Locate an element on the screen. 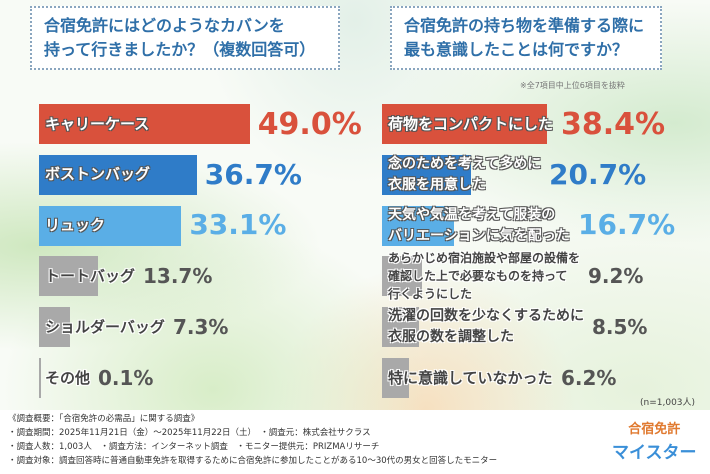 This screenshot has height=474, width=710. bar-row: キャリーケース 49.0% is located at coordinates (200, 124).